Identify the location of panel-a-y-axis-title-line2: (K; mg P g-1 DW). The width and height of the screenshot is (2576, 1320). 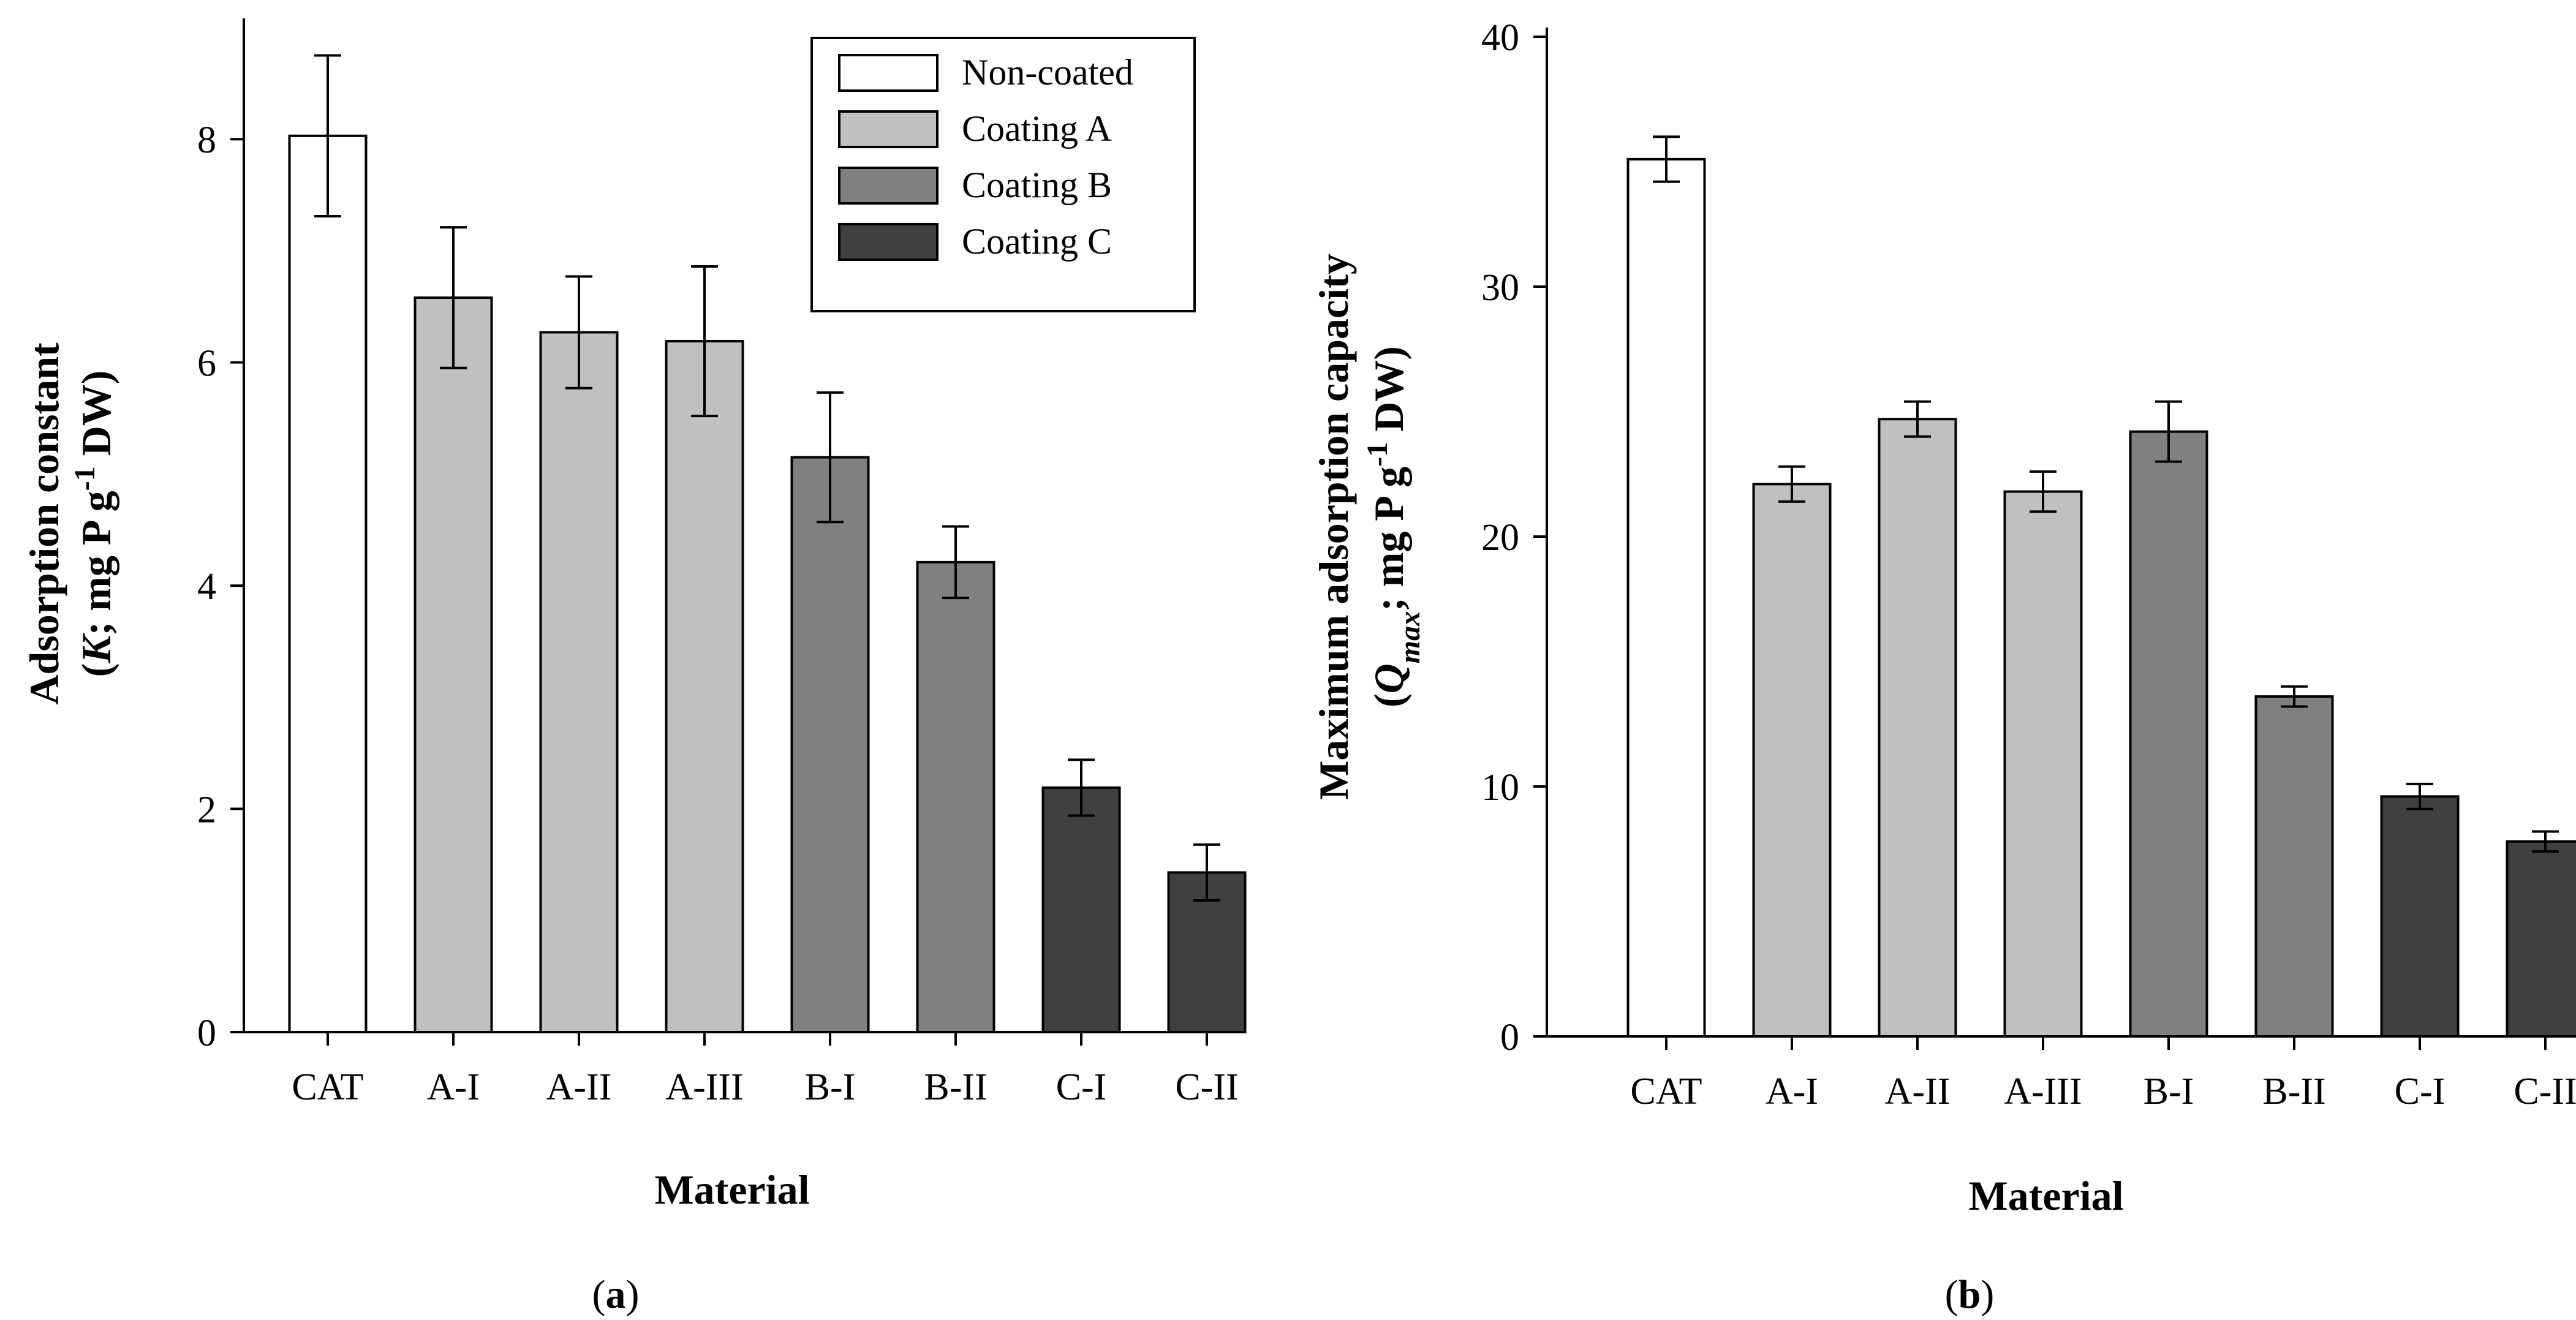
(94, 524).